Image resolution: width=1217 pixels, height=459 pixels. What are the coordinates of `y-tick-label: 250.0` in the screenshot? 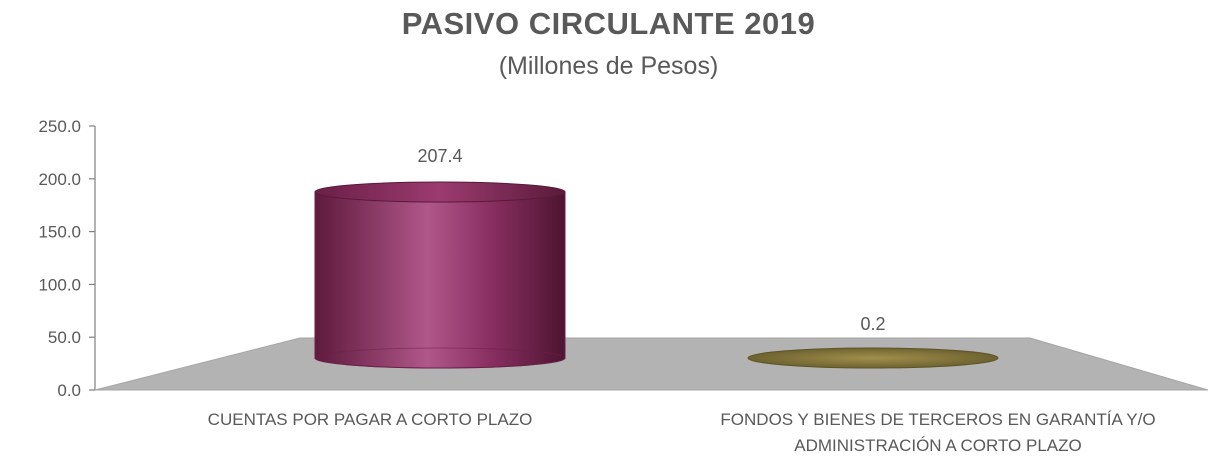 It's located at (59, 126).